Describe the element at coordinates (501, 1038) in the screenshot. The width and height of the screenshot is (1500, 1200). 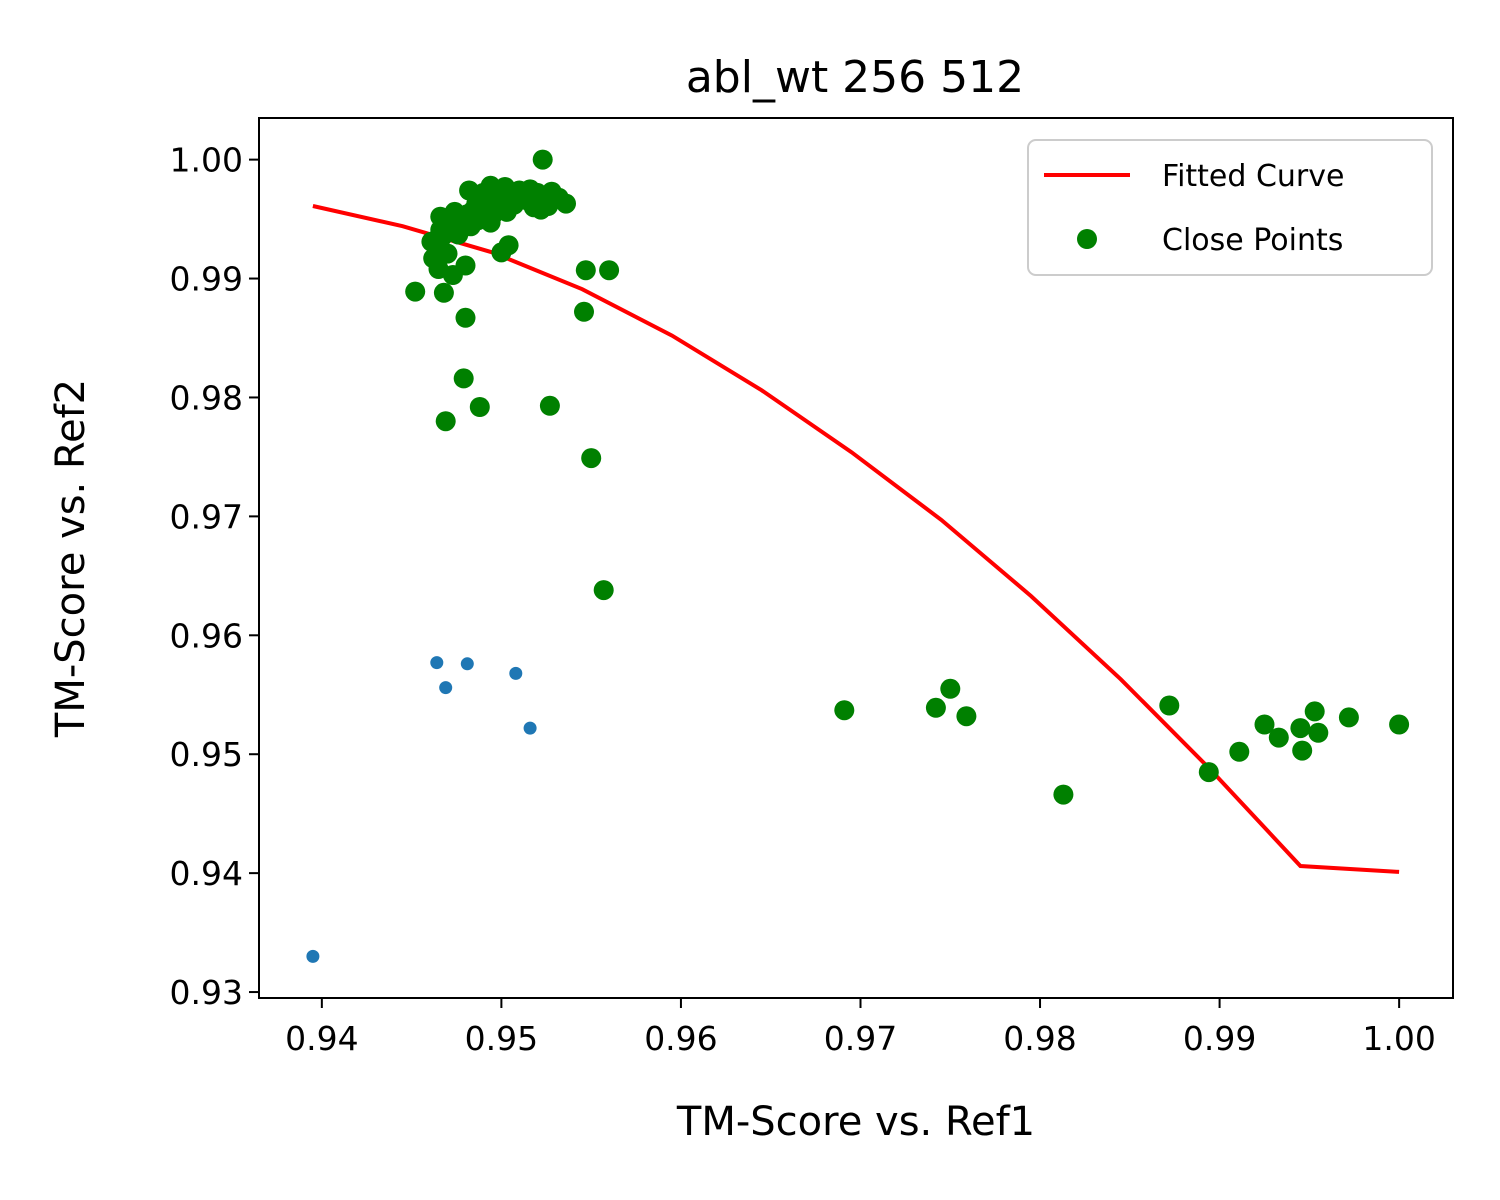
I see `x-tick-label: 0.95` at that location.